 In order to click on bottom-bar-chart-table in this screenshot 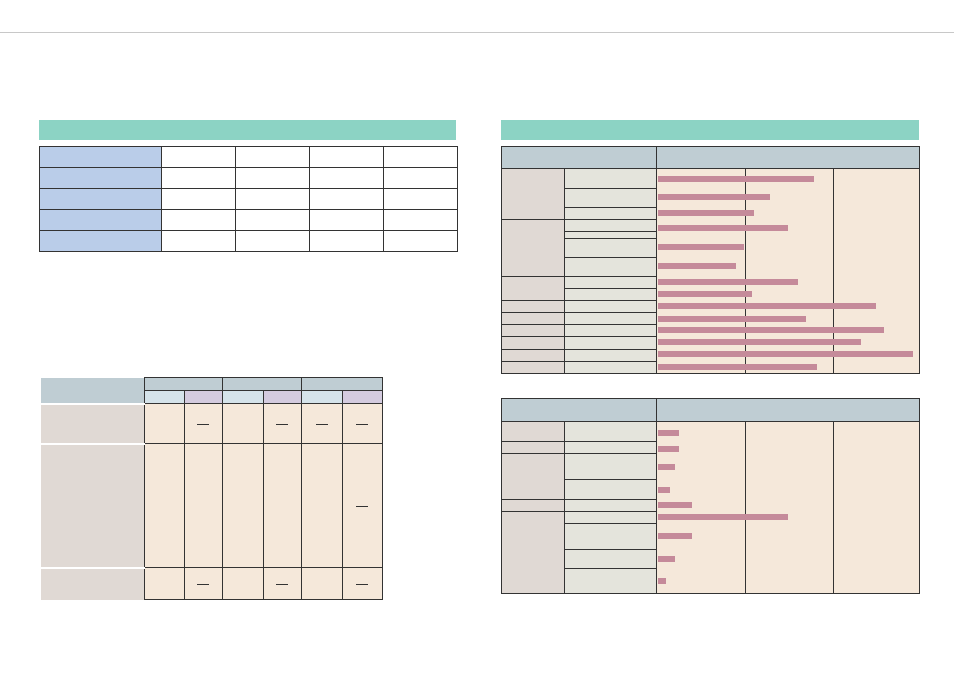, I will do `click(710, 496)`.